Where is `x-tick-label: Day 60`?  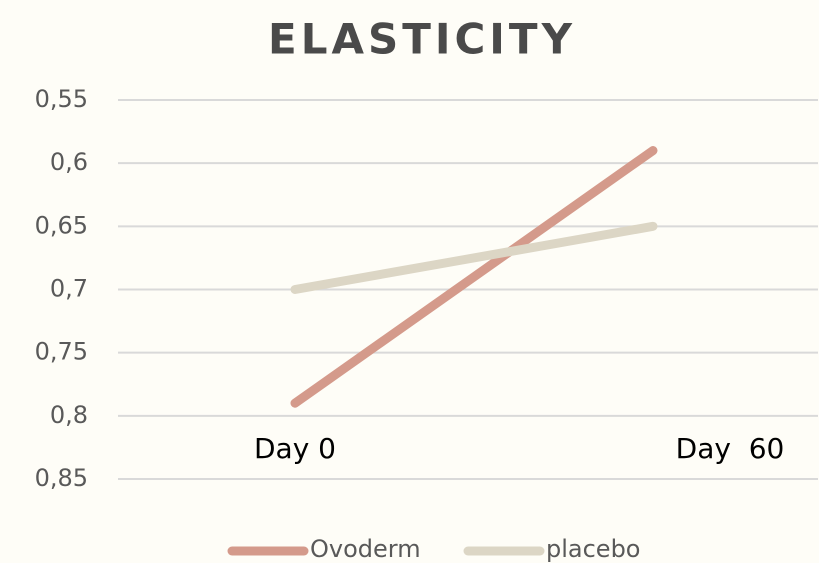
x-tick-label: Day 60 is located at coordinates (730, 448).